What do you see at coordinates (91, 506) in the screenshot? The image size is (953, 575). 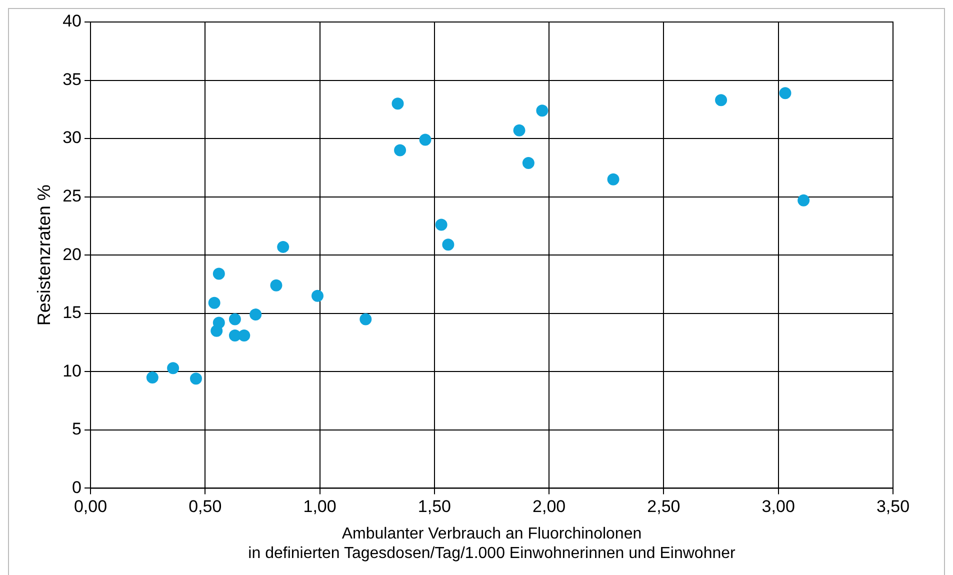 I see `x-tick-label: 0,00` at bounding box center [91, 506].